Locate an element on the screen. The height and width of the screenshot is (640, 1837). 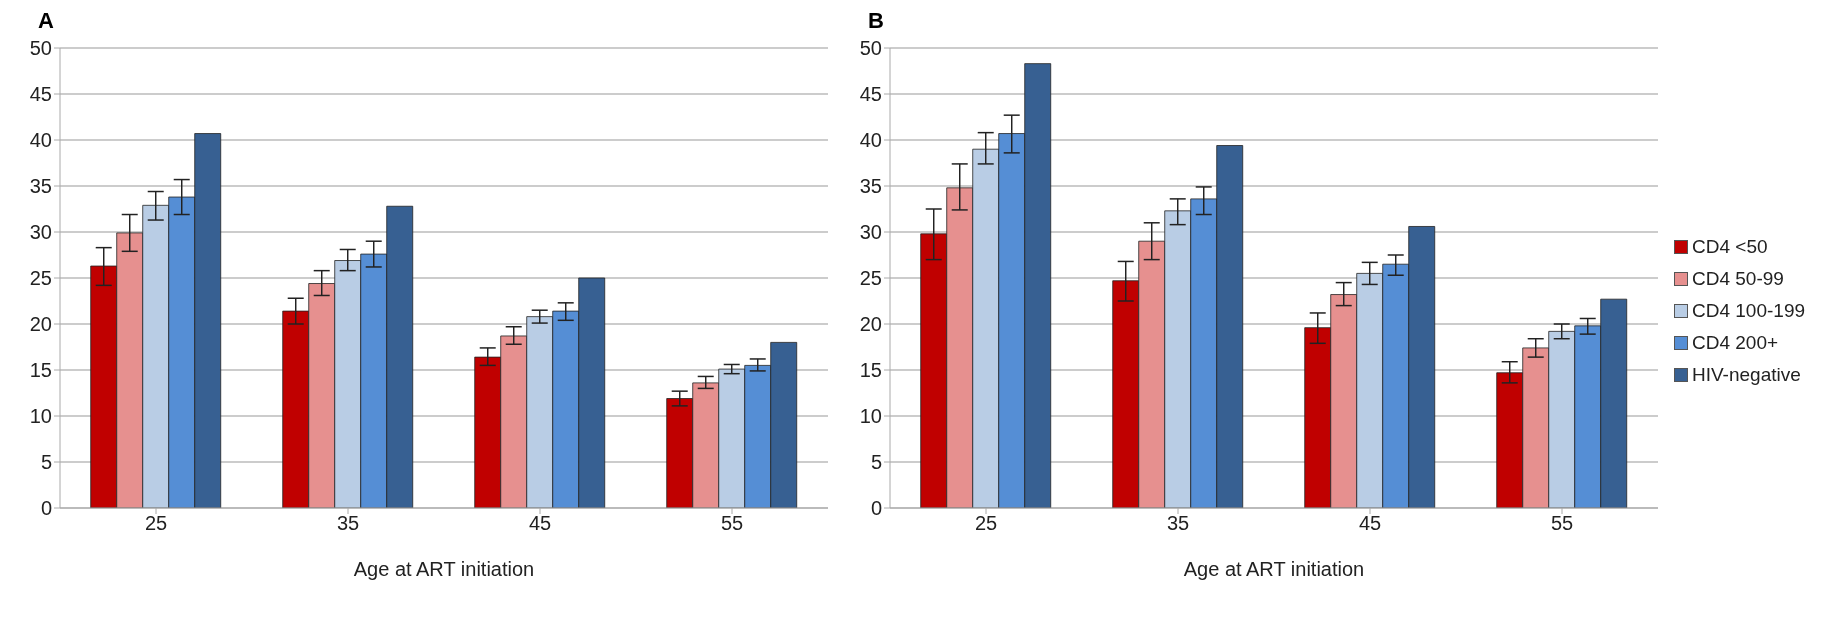
legend-label: HIV-negative is located at coordinates (1746, 374).